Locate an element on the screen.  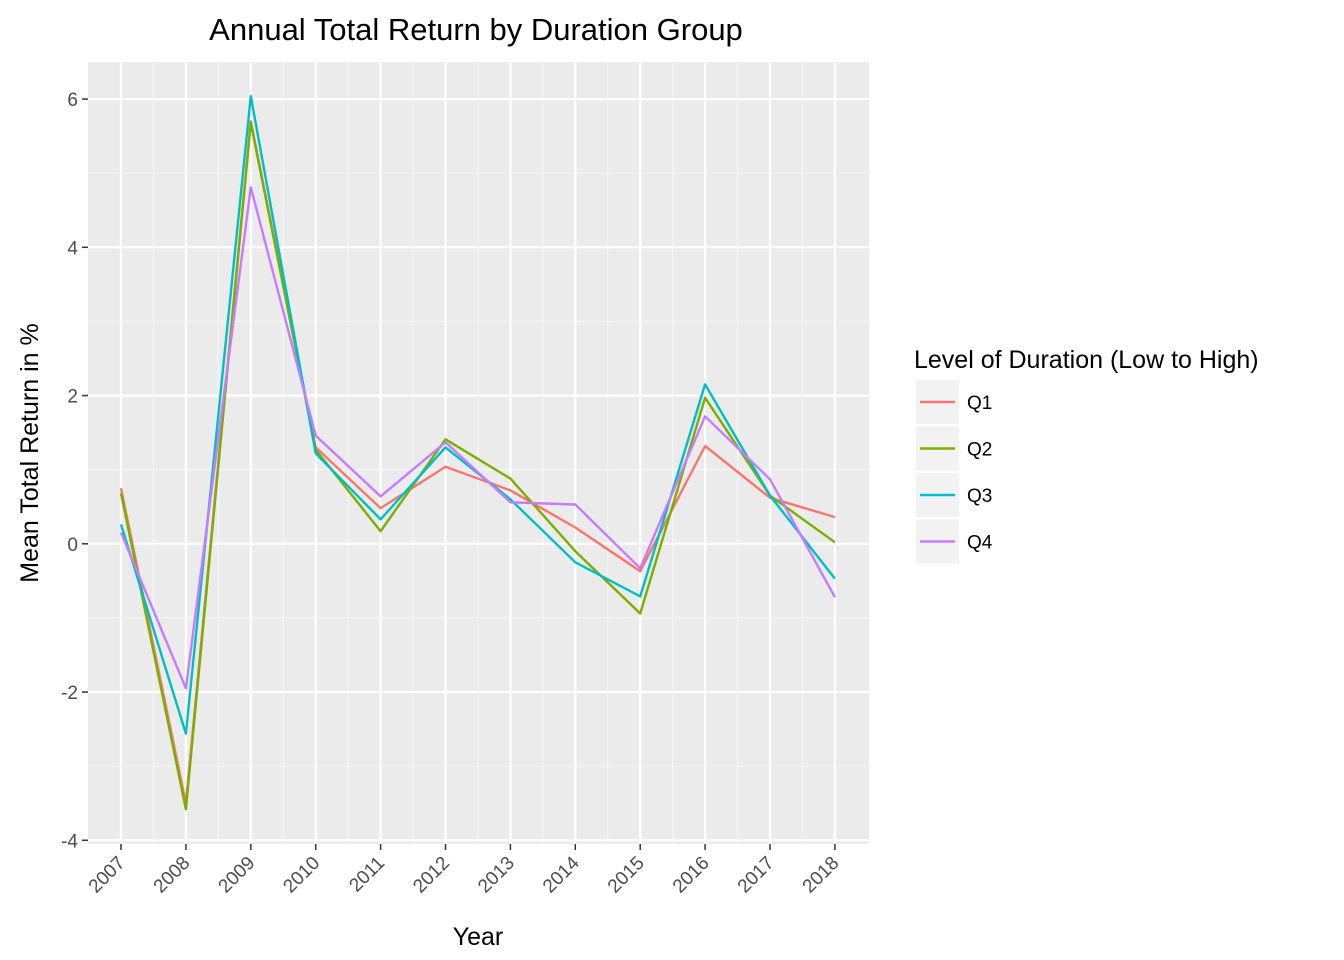
y-tick-label: -2 is located at coordinates (69, 693).